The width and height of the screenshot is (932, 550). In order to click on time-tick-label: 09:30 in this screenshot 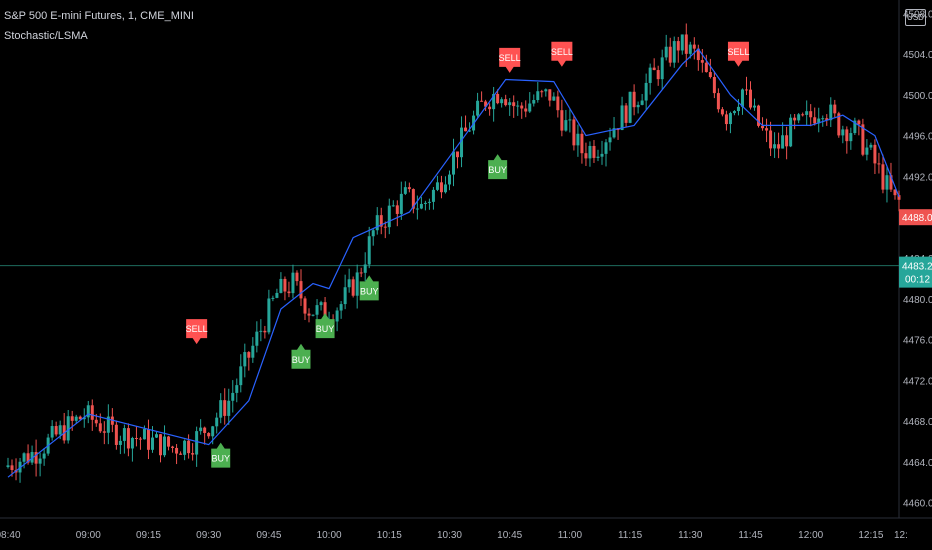, I will do `click(208, 535)`.